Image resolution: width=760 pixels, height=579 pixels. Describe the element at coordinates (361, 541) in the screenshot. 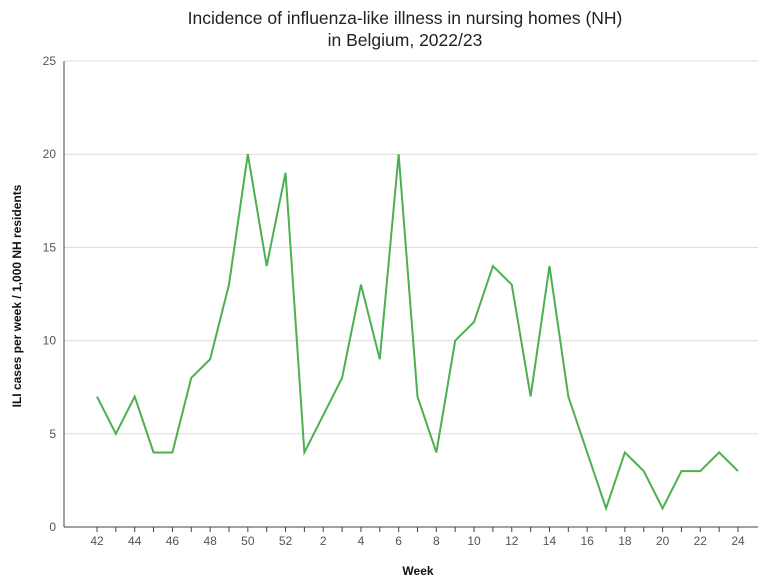

I see `x-tick-label-4: 4` at that location.